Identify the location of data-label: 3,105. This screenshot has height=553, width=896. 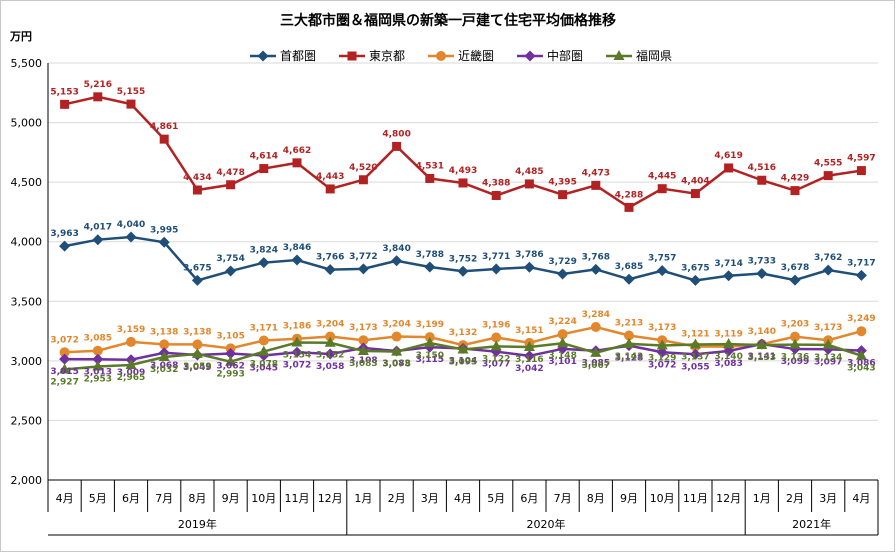
(230, 336).